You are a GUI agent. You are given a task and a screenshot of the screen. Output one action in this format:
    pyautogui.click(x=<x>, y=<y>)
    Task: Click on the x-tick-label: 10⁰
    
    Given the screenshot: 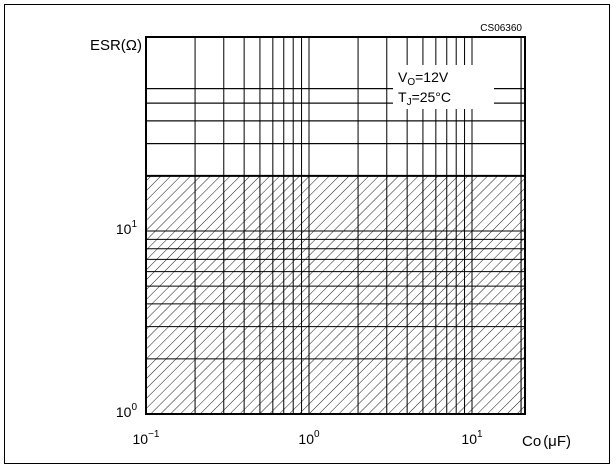 What is the action you would take?
    pyautogui.click(x=309, y=438)
    